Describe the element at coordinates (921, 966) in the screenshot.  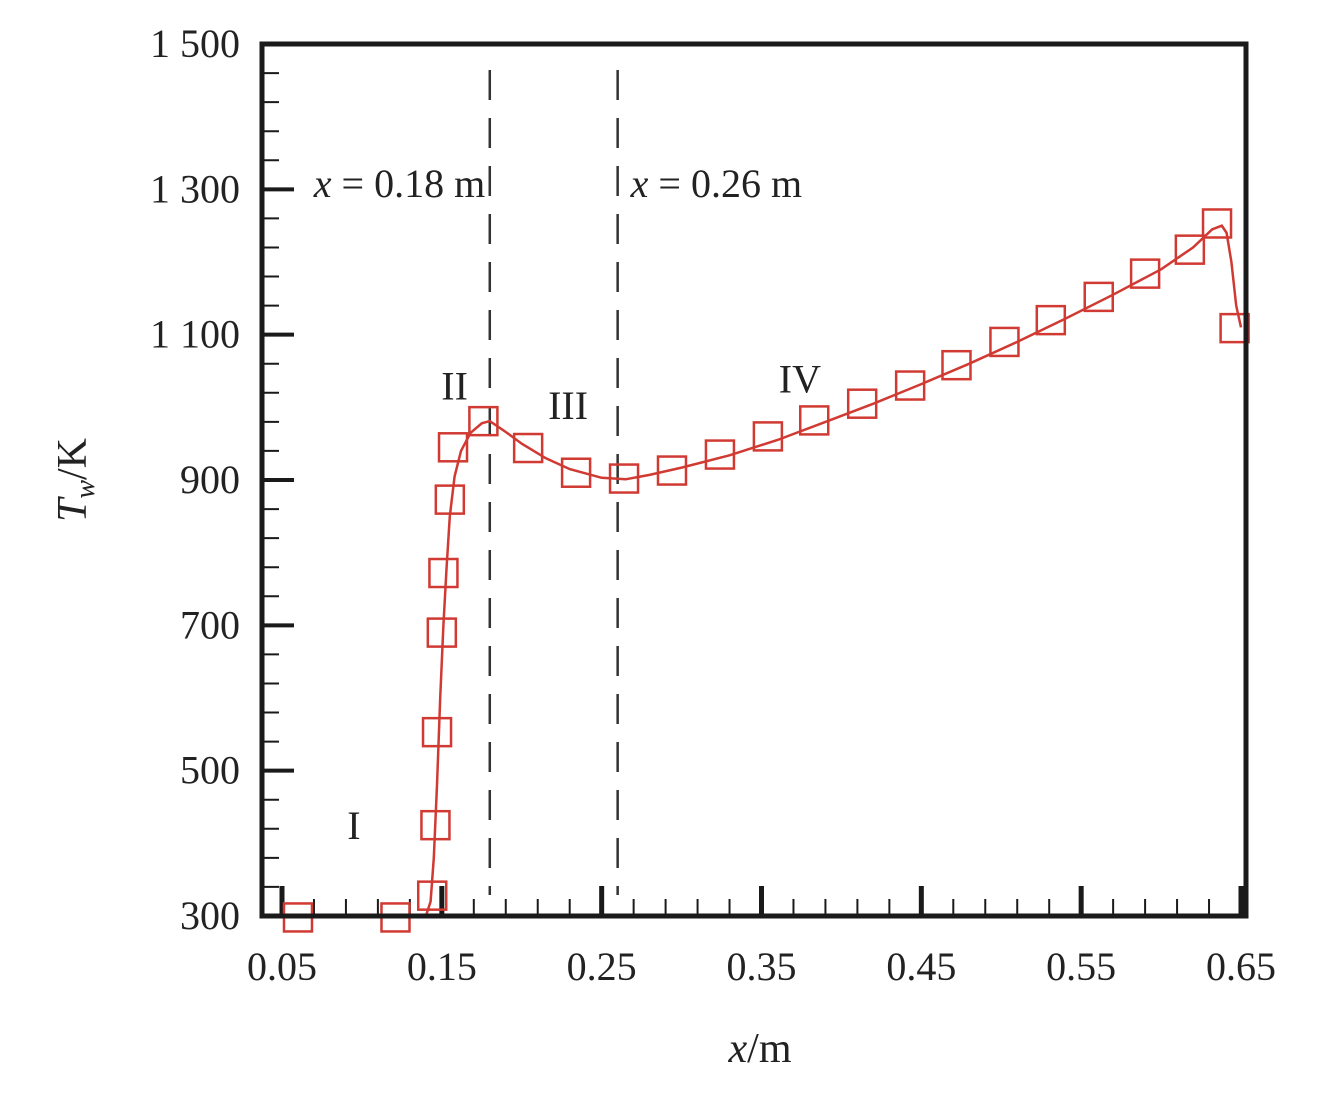
I see `x-tick-label: 0.45` at that location.